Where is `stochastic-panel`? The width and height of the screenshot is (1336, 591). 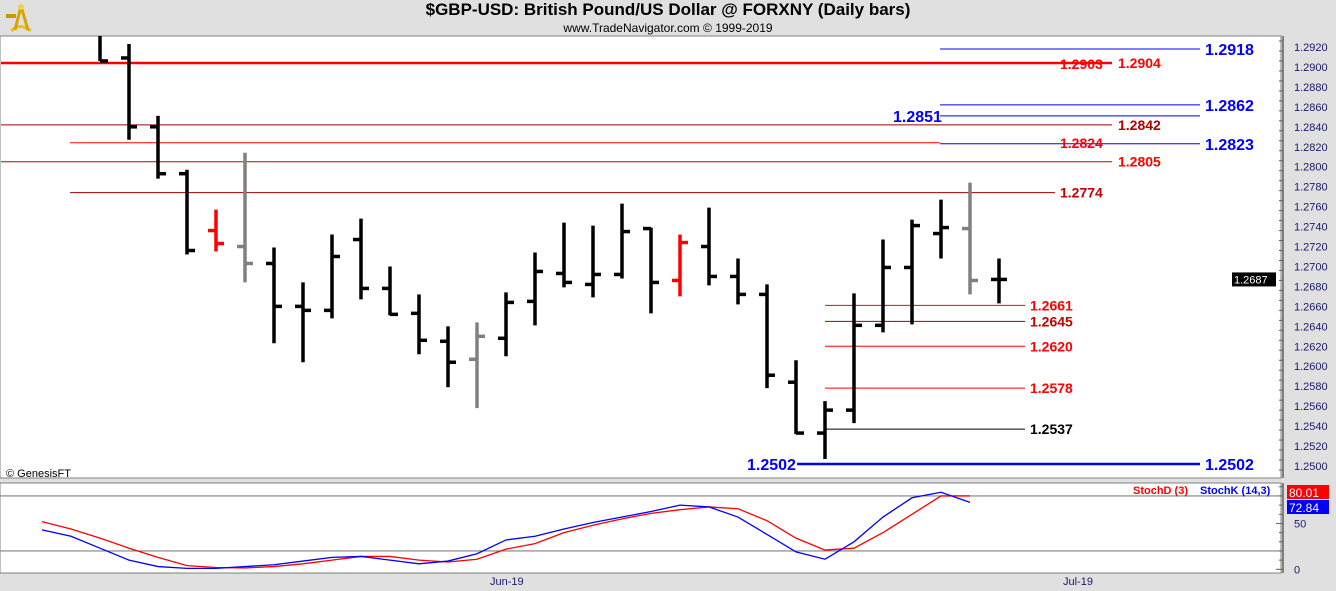 stochastic-panel is located at coordinates (641, 528).